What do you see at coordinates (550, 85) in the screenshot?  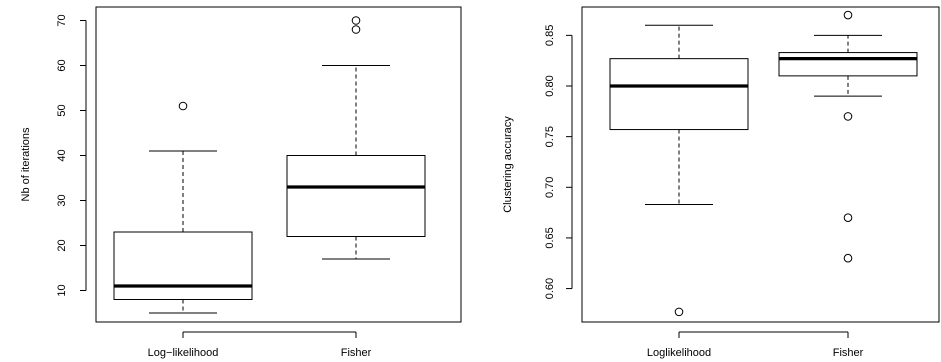 I see `y-tick-label: 0.80` at bounding box center [550, 85].